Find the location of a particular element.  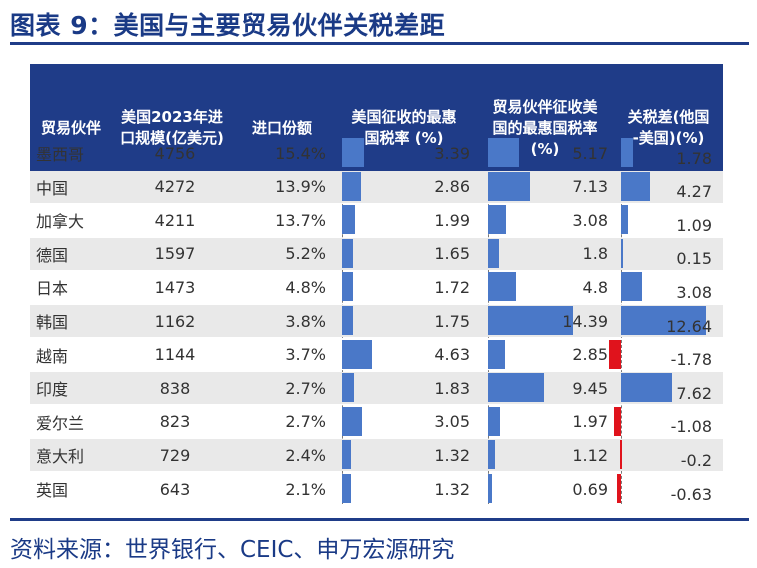

import-share: 13.7% is located at coordinates (300, 220).